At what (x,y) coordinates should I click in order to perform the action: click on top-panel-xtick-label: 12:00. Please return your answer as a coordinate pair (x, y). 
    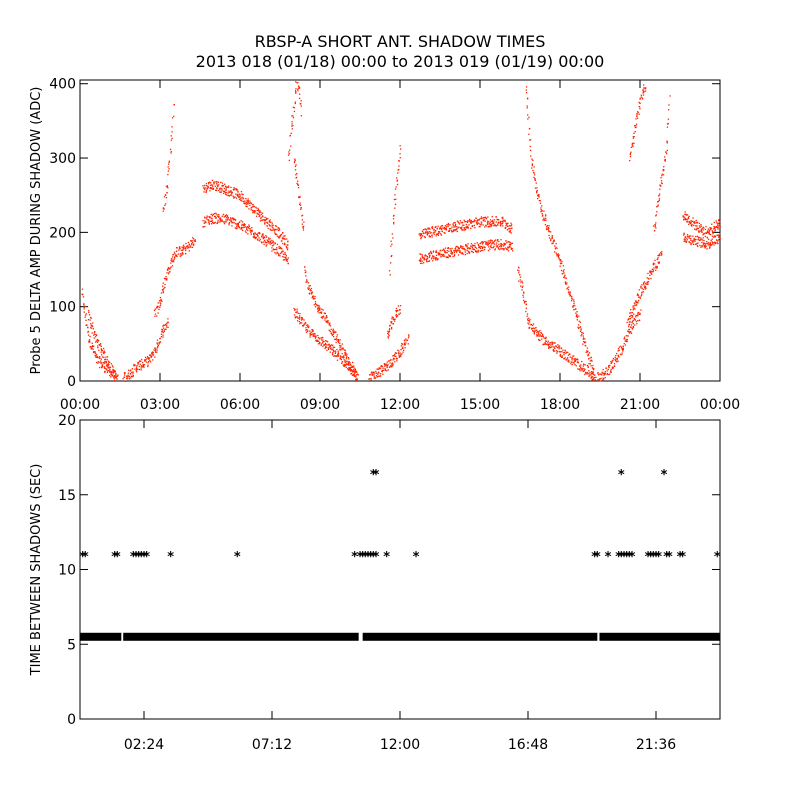
    Looking at the image, I should click on (400, 405).